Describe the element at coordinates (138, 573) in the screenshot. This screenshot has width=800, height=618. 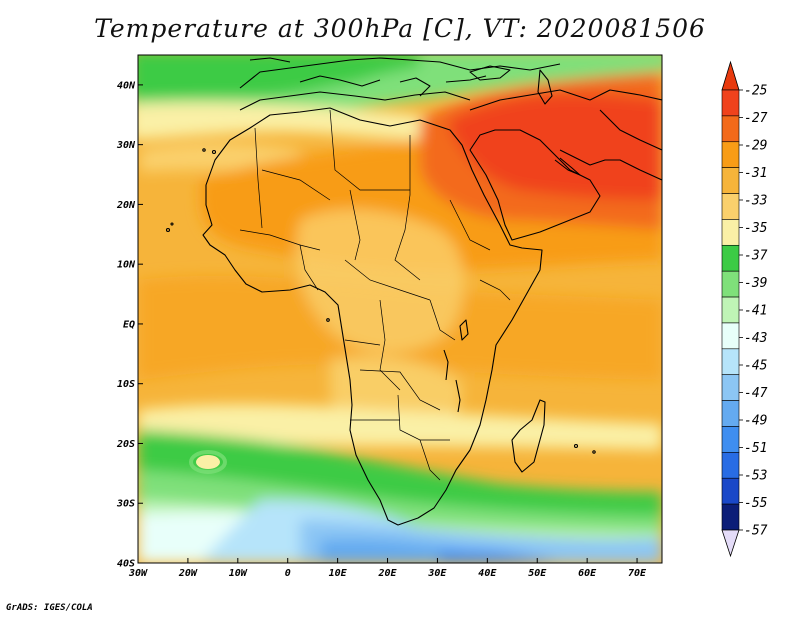
I see `x-tick-label: 30W` at that location.